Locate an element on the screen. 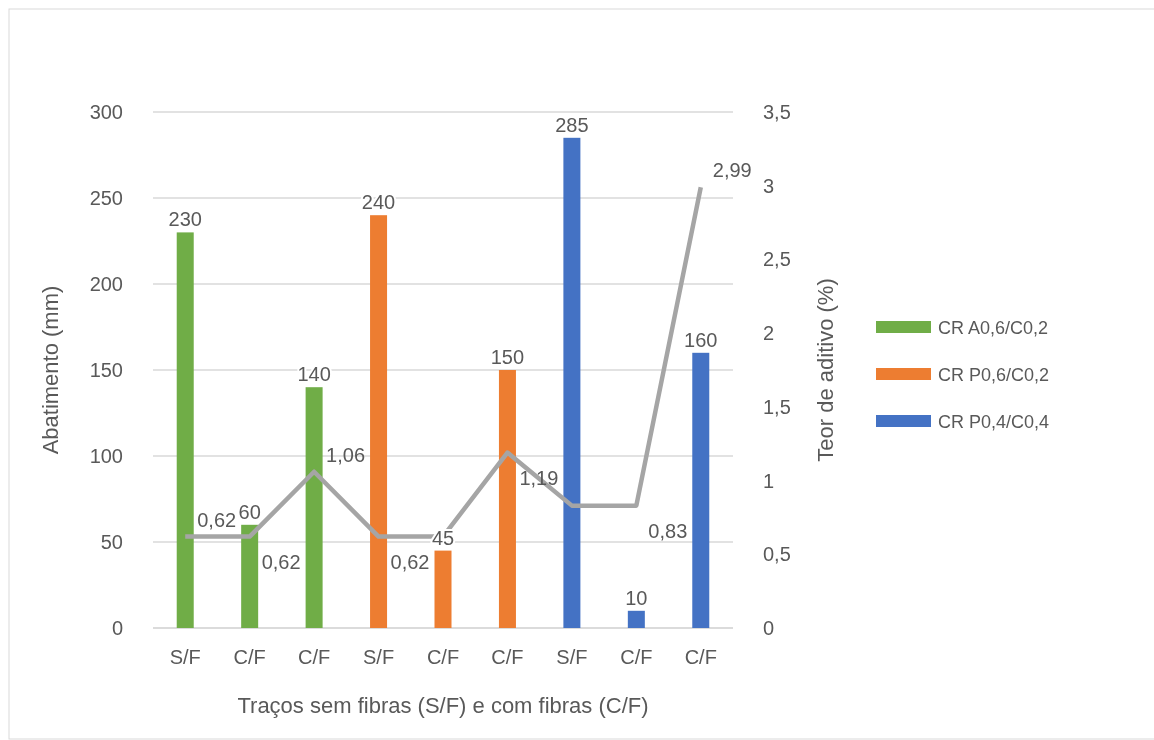  data-label: 230 is located at coordinates (185, 219).